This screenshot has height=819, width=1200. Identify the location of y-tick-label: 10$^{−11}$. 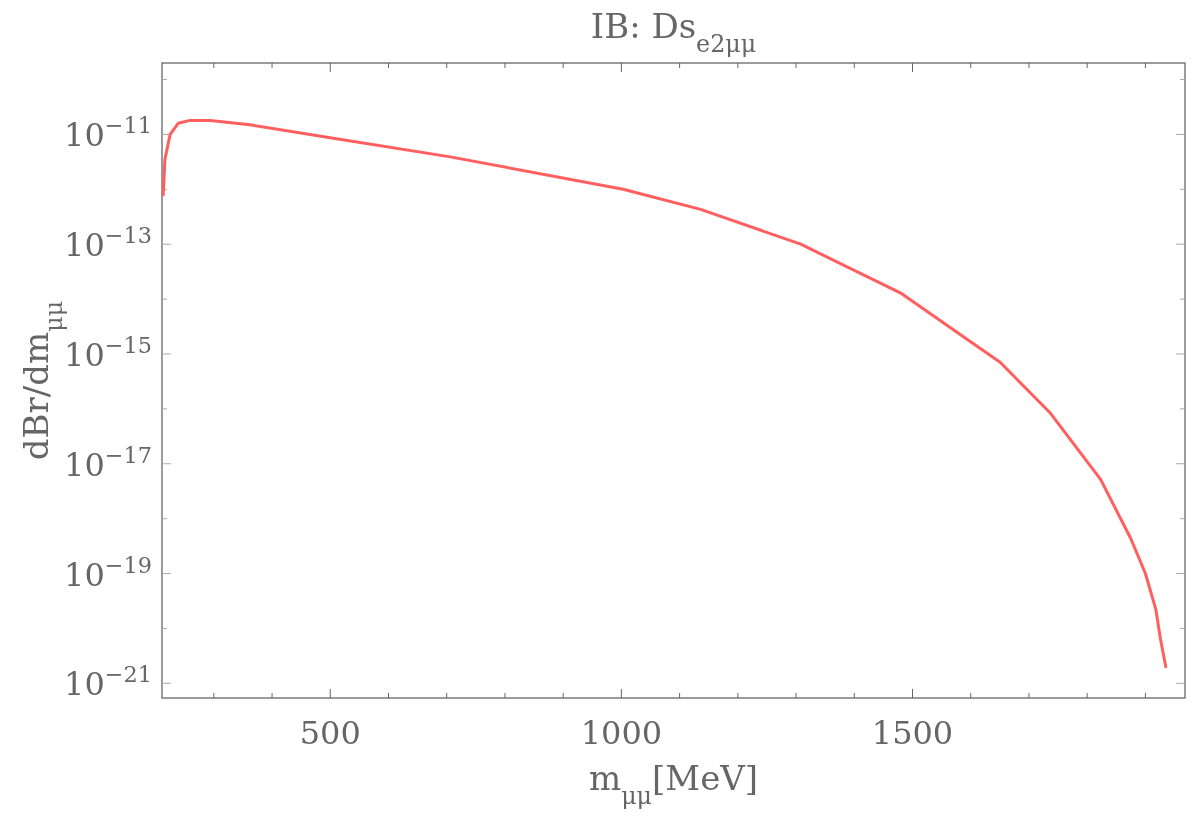
(108, 133).